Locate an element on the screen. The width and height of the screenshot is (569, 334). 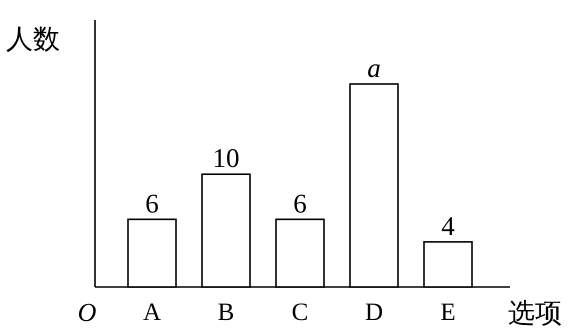
xlabel: 选项 is located at coordinates (535, 313).